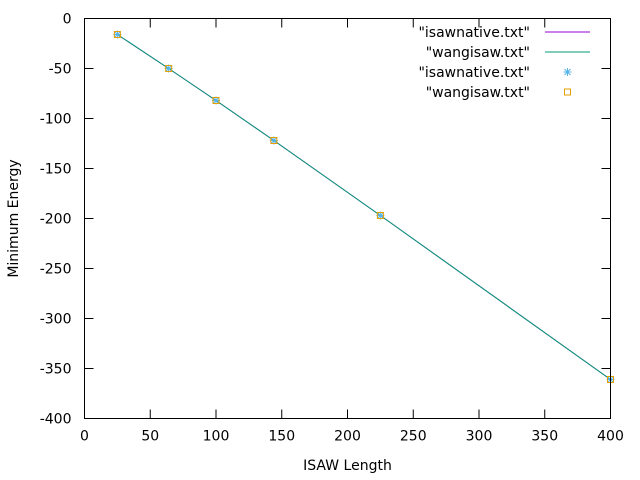  I want to click on x-tick-label: 150, so click(281, 437).